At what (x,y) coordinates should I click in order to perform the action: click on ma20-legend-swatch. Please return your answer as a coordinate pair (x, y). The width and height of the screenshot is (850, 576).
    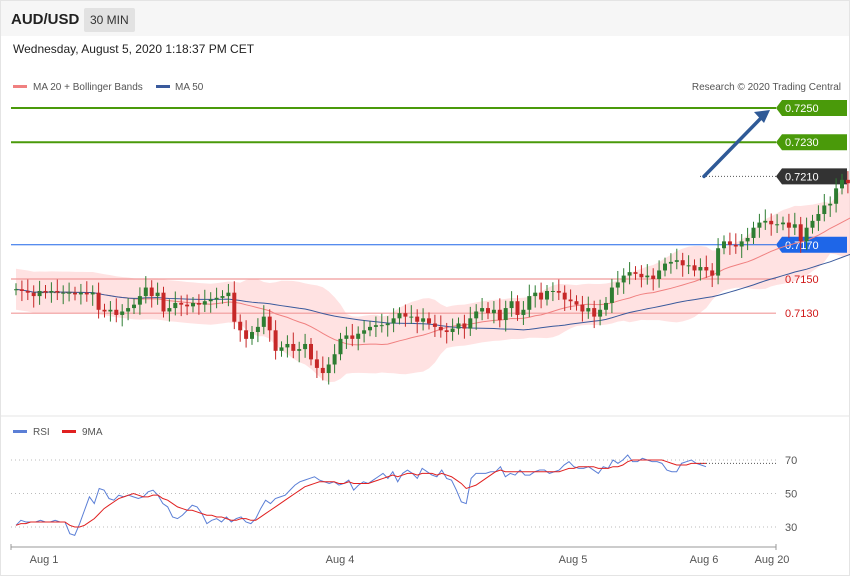
    Looking at the image, I should click on (20, 86).